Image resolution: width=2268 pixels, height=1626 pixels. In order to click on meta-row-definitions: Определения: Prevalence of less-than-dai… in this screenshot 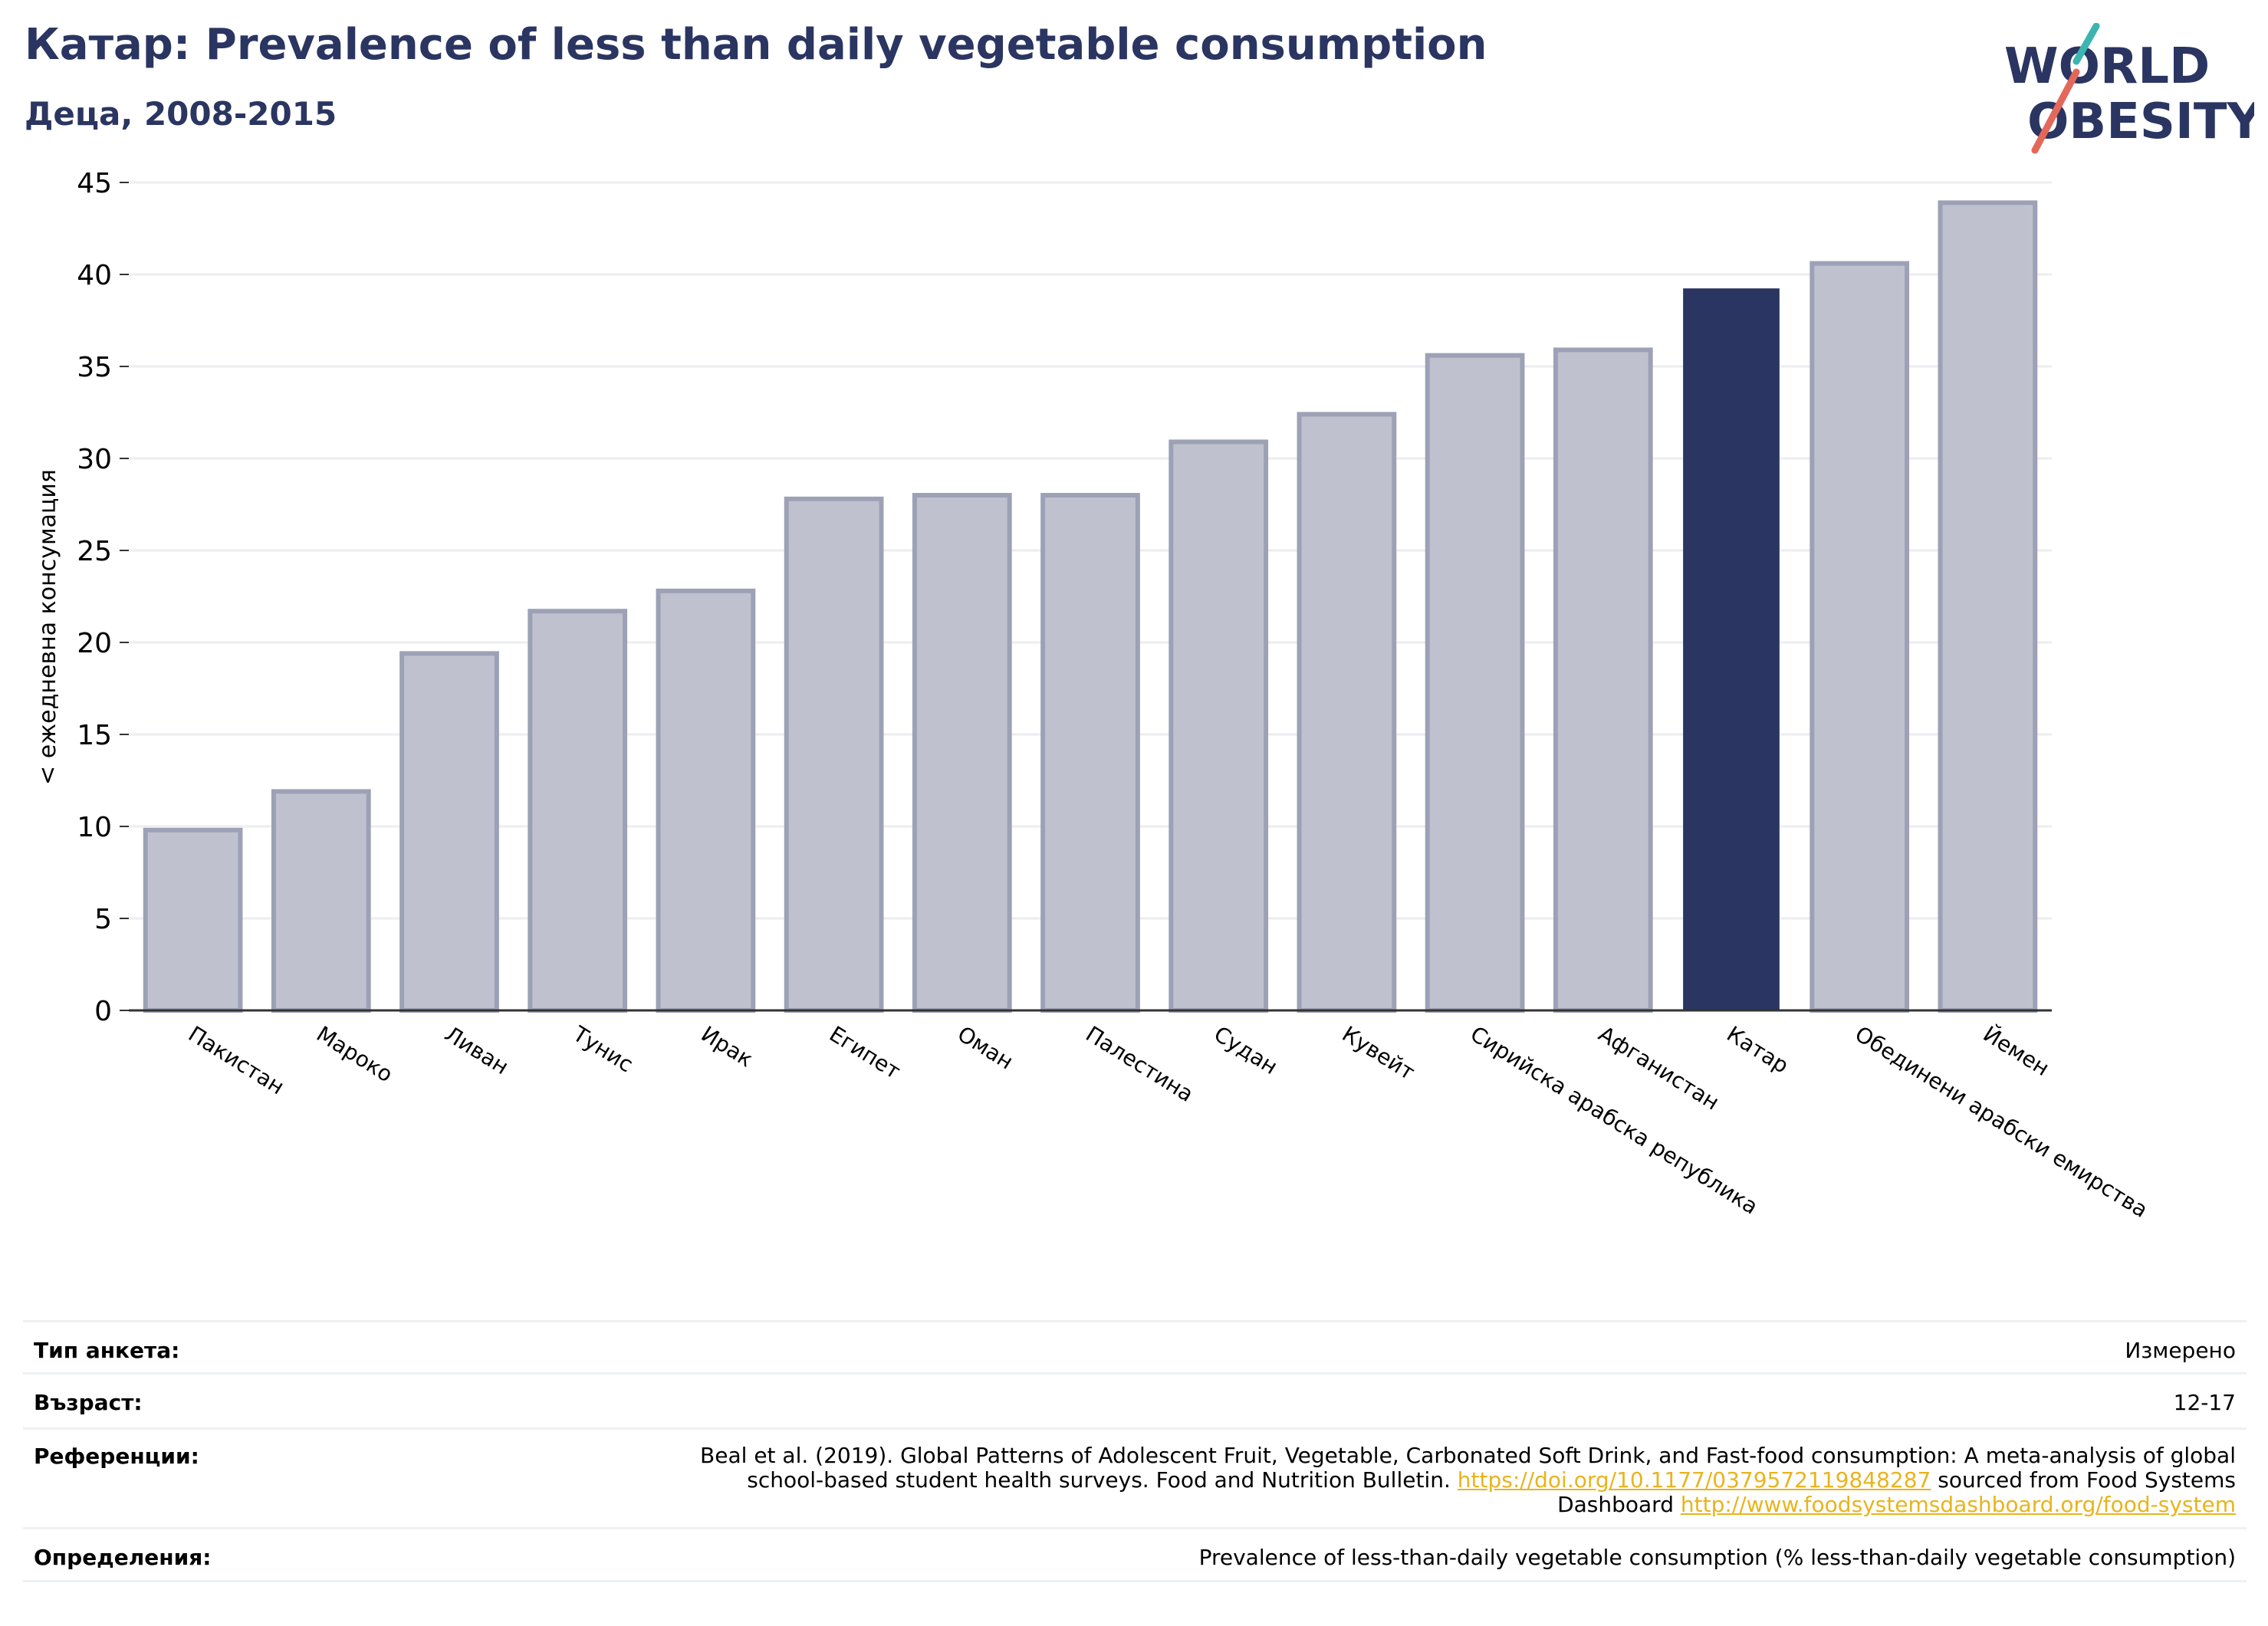, I will do `click(1135, 1554)`.